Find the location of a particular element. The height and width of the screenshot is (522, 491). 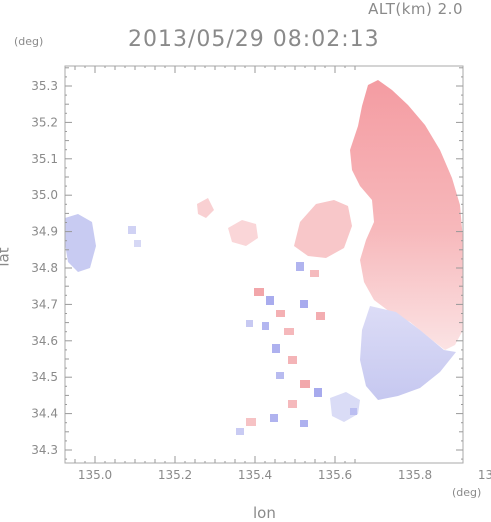

x-axis-label: lon is located at coordinates (264, 513).